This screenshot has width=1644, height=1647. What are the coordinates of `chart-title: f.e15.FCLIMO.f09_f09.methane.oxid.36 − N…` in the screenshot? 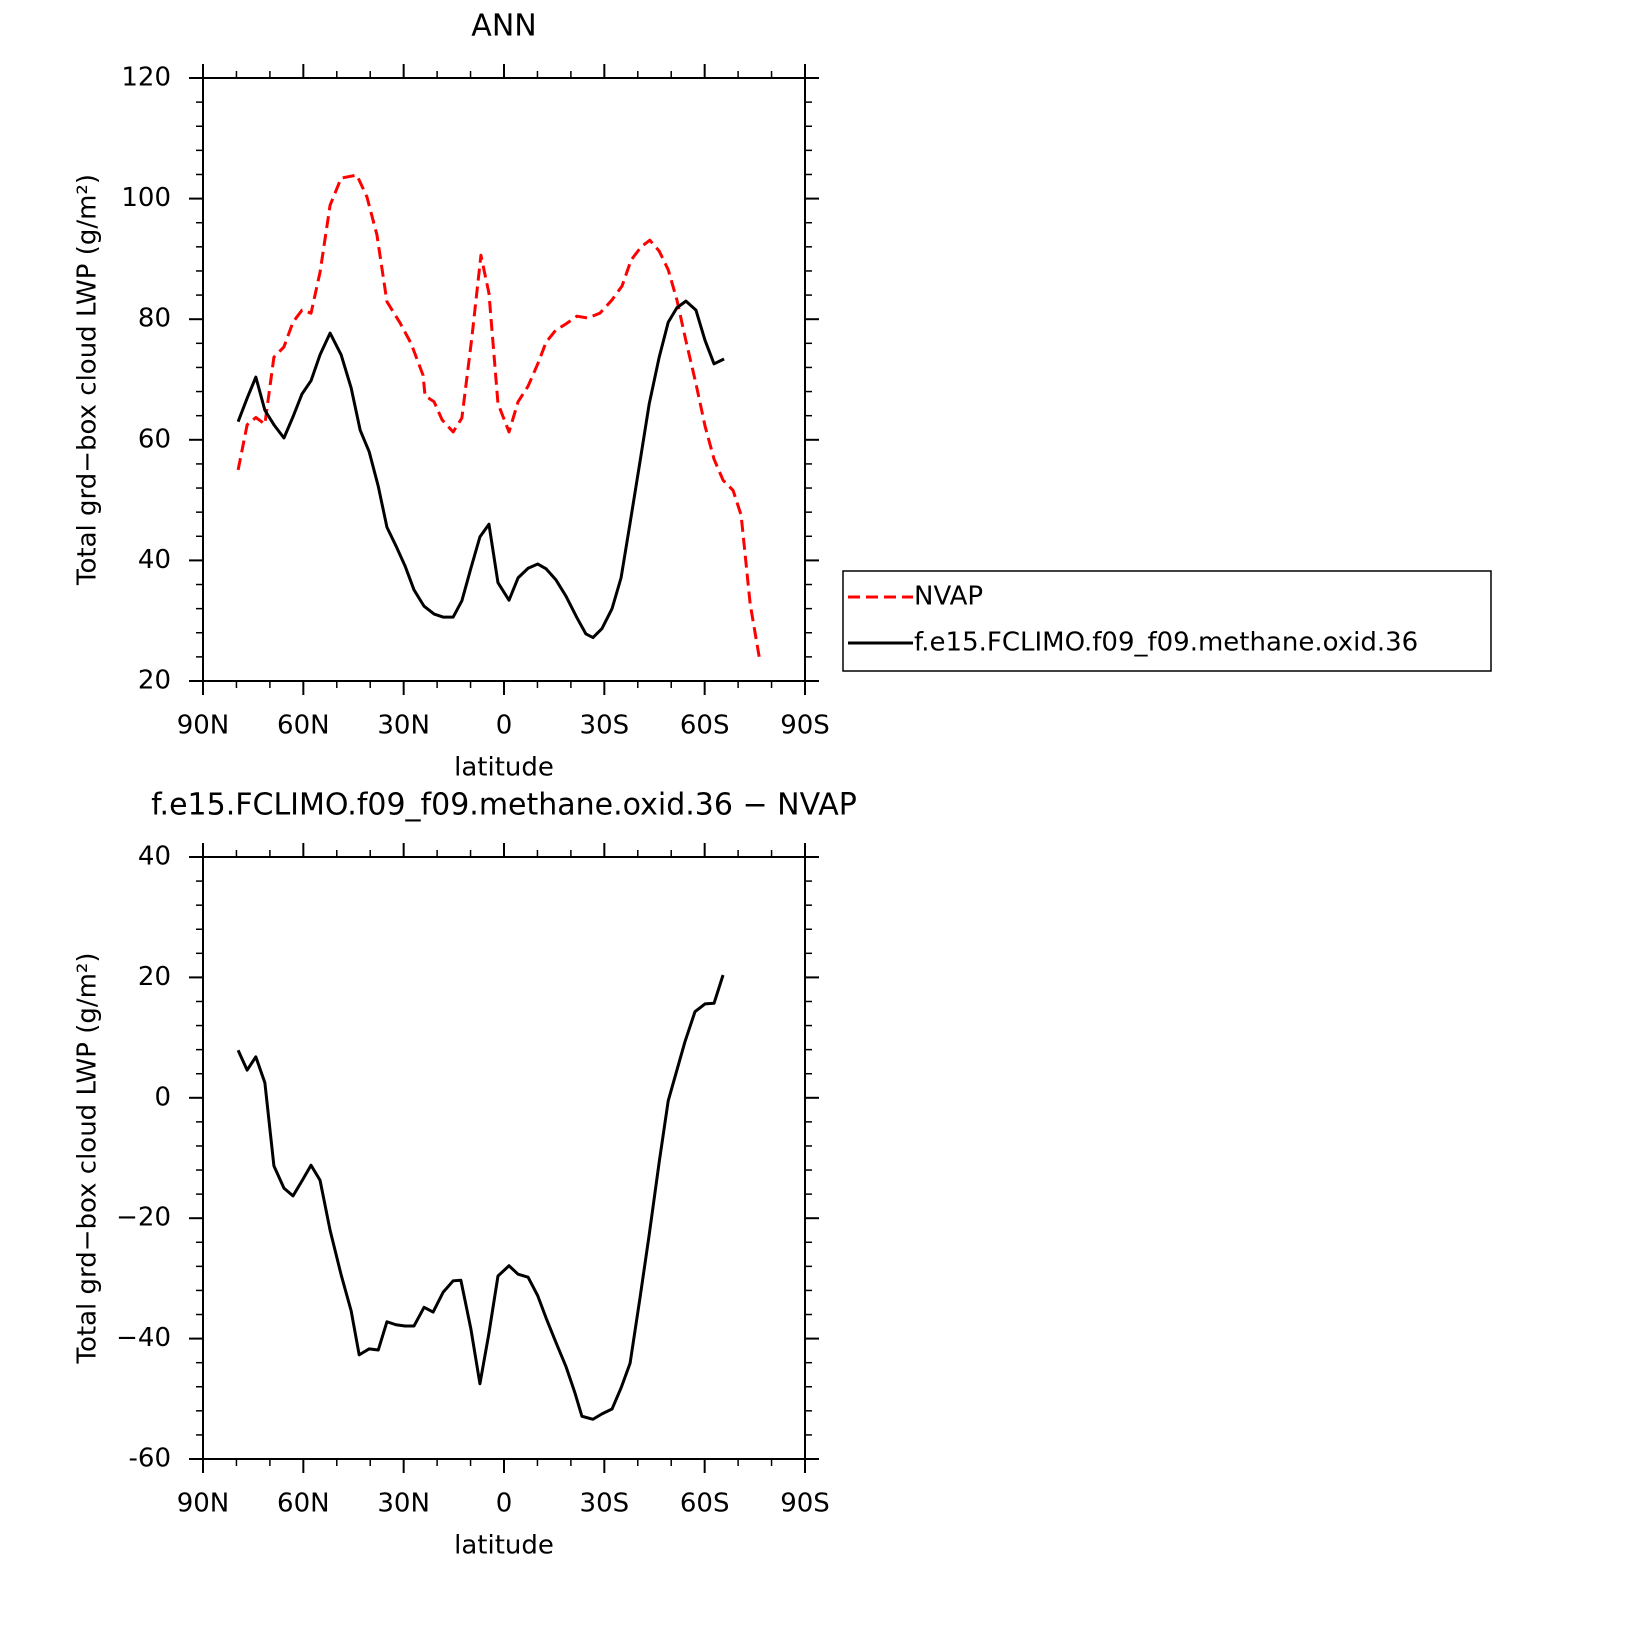 It's located at (504, 805).